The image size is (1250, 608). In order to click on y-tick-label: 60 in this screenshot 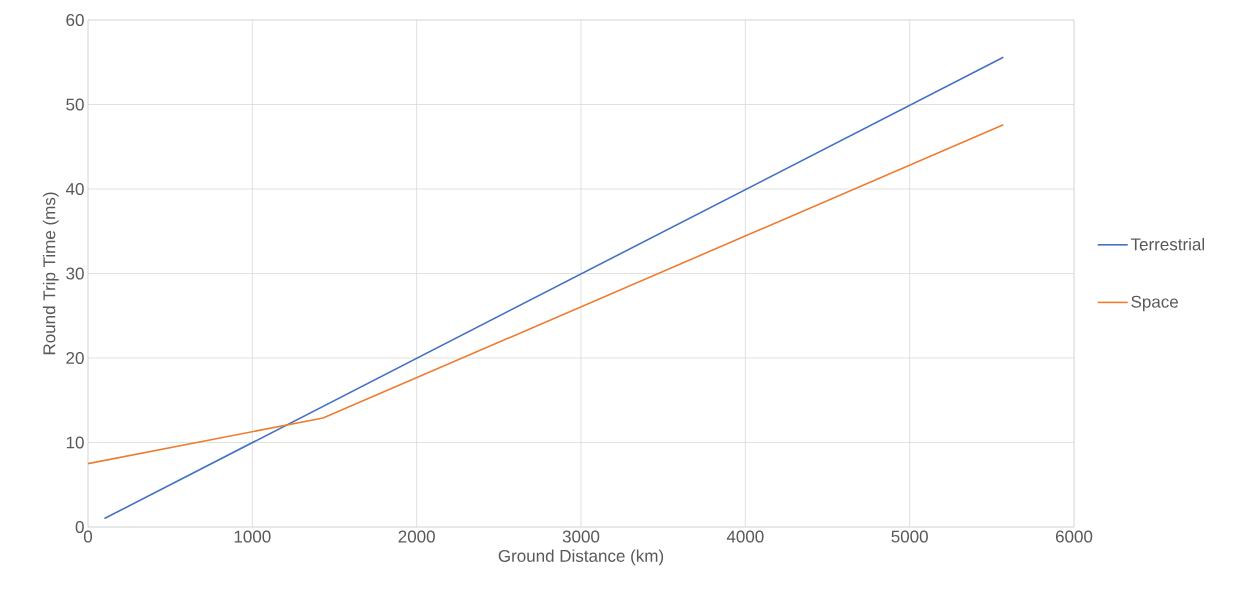, I will do `click(75, 20)`.